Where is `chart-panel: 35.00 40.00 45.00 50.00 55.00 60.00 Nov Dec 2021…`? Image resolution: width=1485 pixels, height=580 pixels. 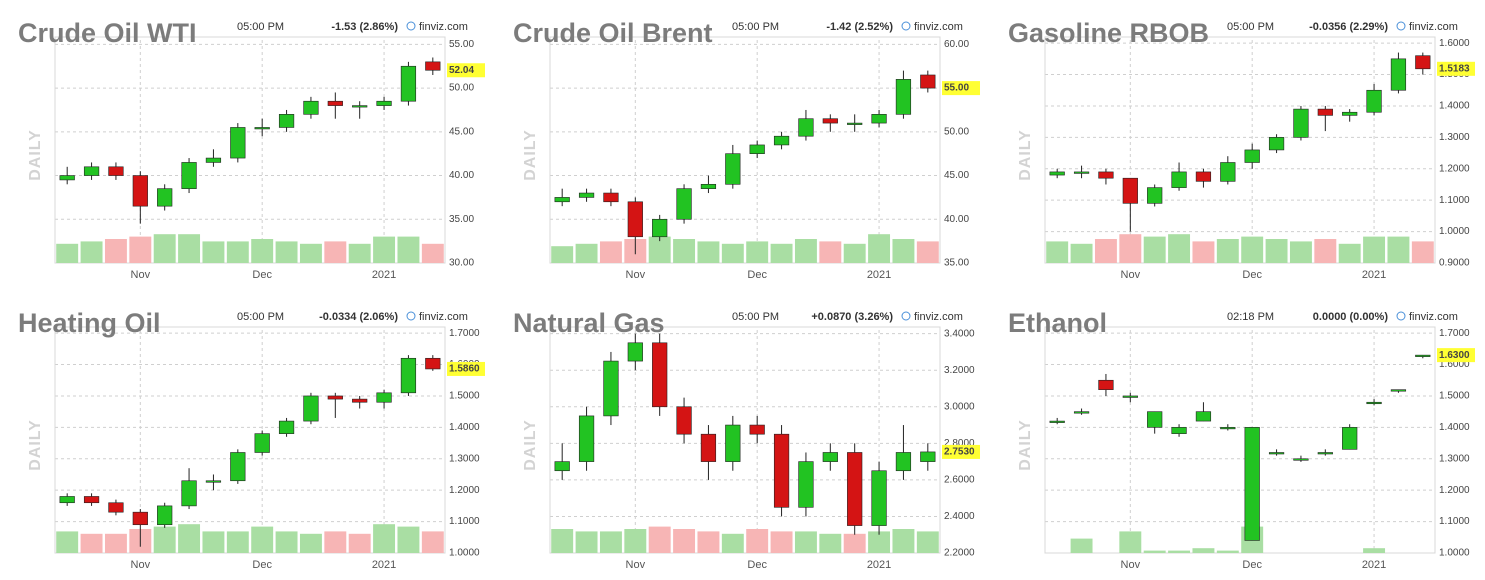
chart-panel: 35.00 40.00 45.00 50.00 55.00 60.00 Nov Dec 2021… is located at coordinates (746, 149).